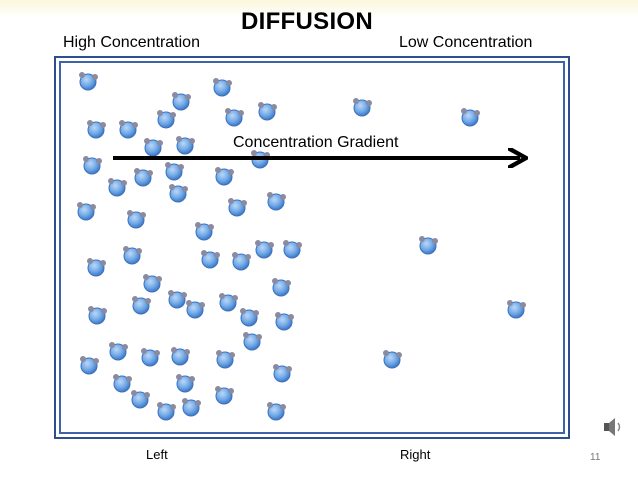 Image resolution: width=638 pixels, height=479 pixels. Describe the element at coordinates (613, 427) in the screenshot. I see `speaker-icon` at that location.